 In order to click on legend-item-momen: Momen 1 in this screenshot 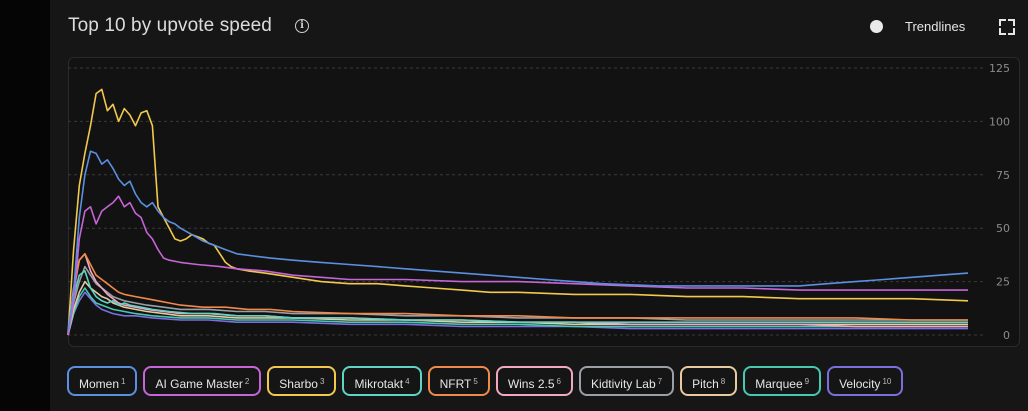, I will do `click(102, 381)`.